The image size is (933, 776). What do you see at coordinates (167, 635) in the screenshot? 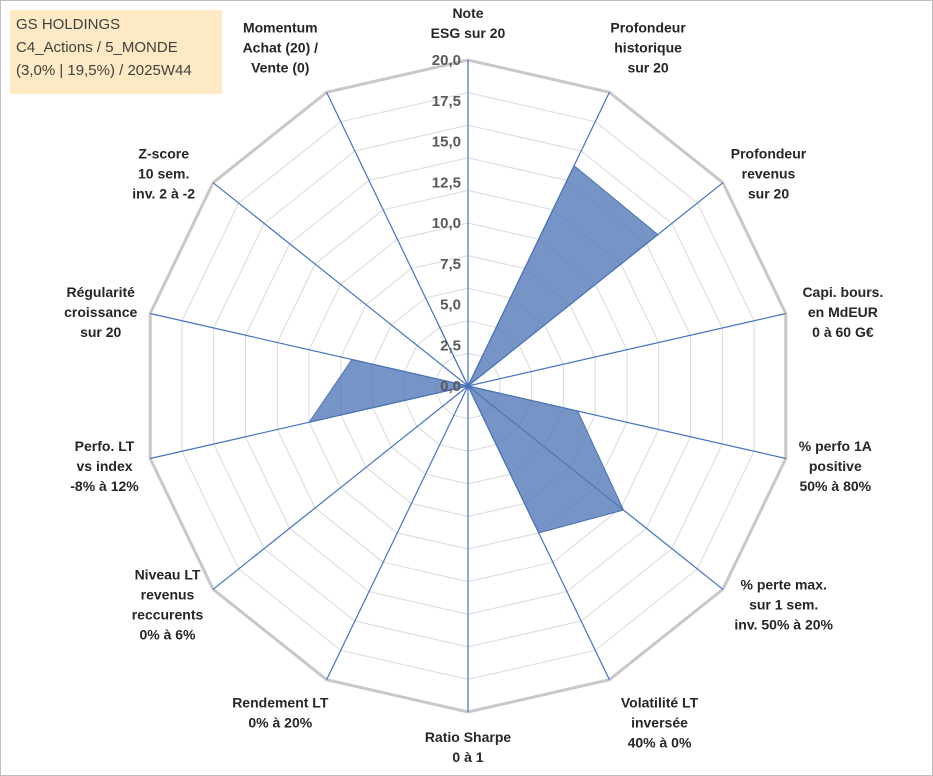
I see `axis-label-line: 0% à 6%` at bounding box center [167, 635].